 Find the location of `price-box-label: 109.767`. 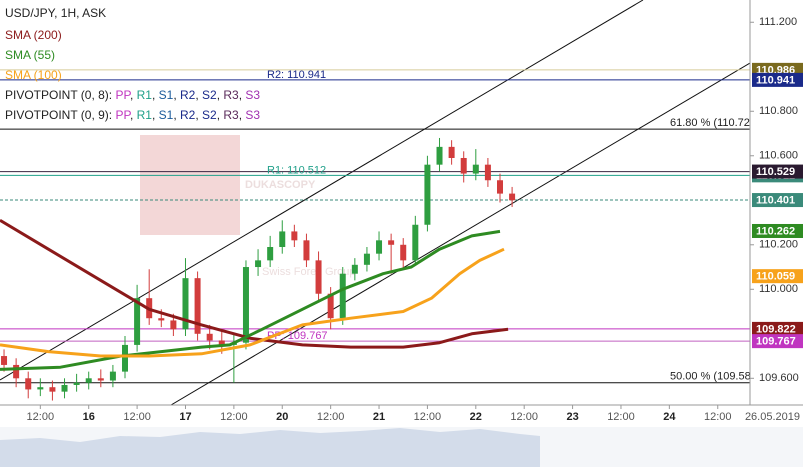

price-box-label: 109.767 is located at coordinates (776, 342).